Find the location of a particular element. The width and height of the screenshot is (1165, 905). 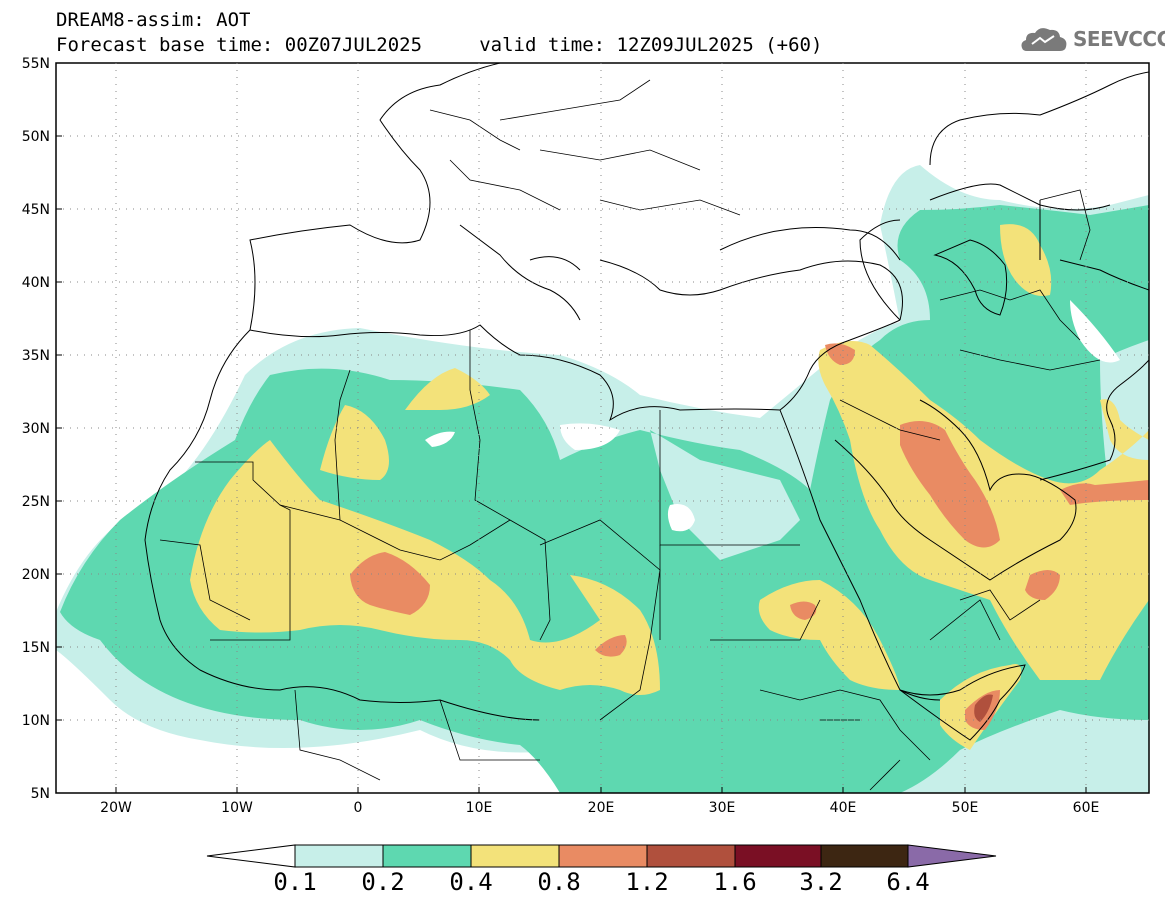

map-title: DREAM8-assim: AOT is located at coordinates (153, 20).